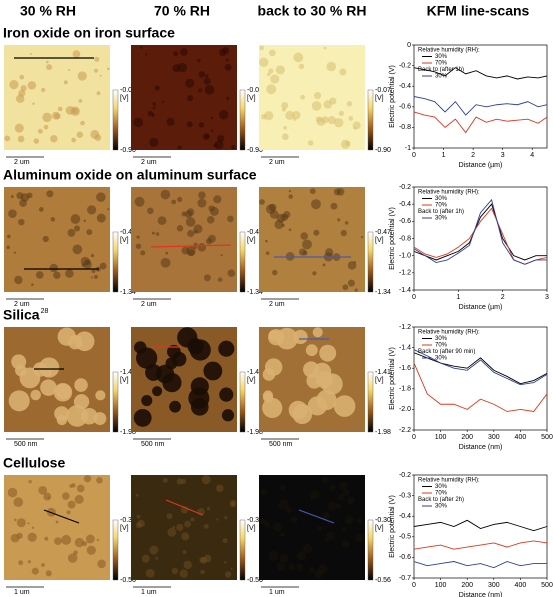 The height and width of the screenshot is (597, 553). Describe the element at coordinates (547, 585) in the screenshot. I see `x-tick-label: 500` at that location.